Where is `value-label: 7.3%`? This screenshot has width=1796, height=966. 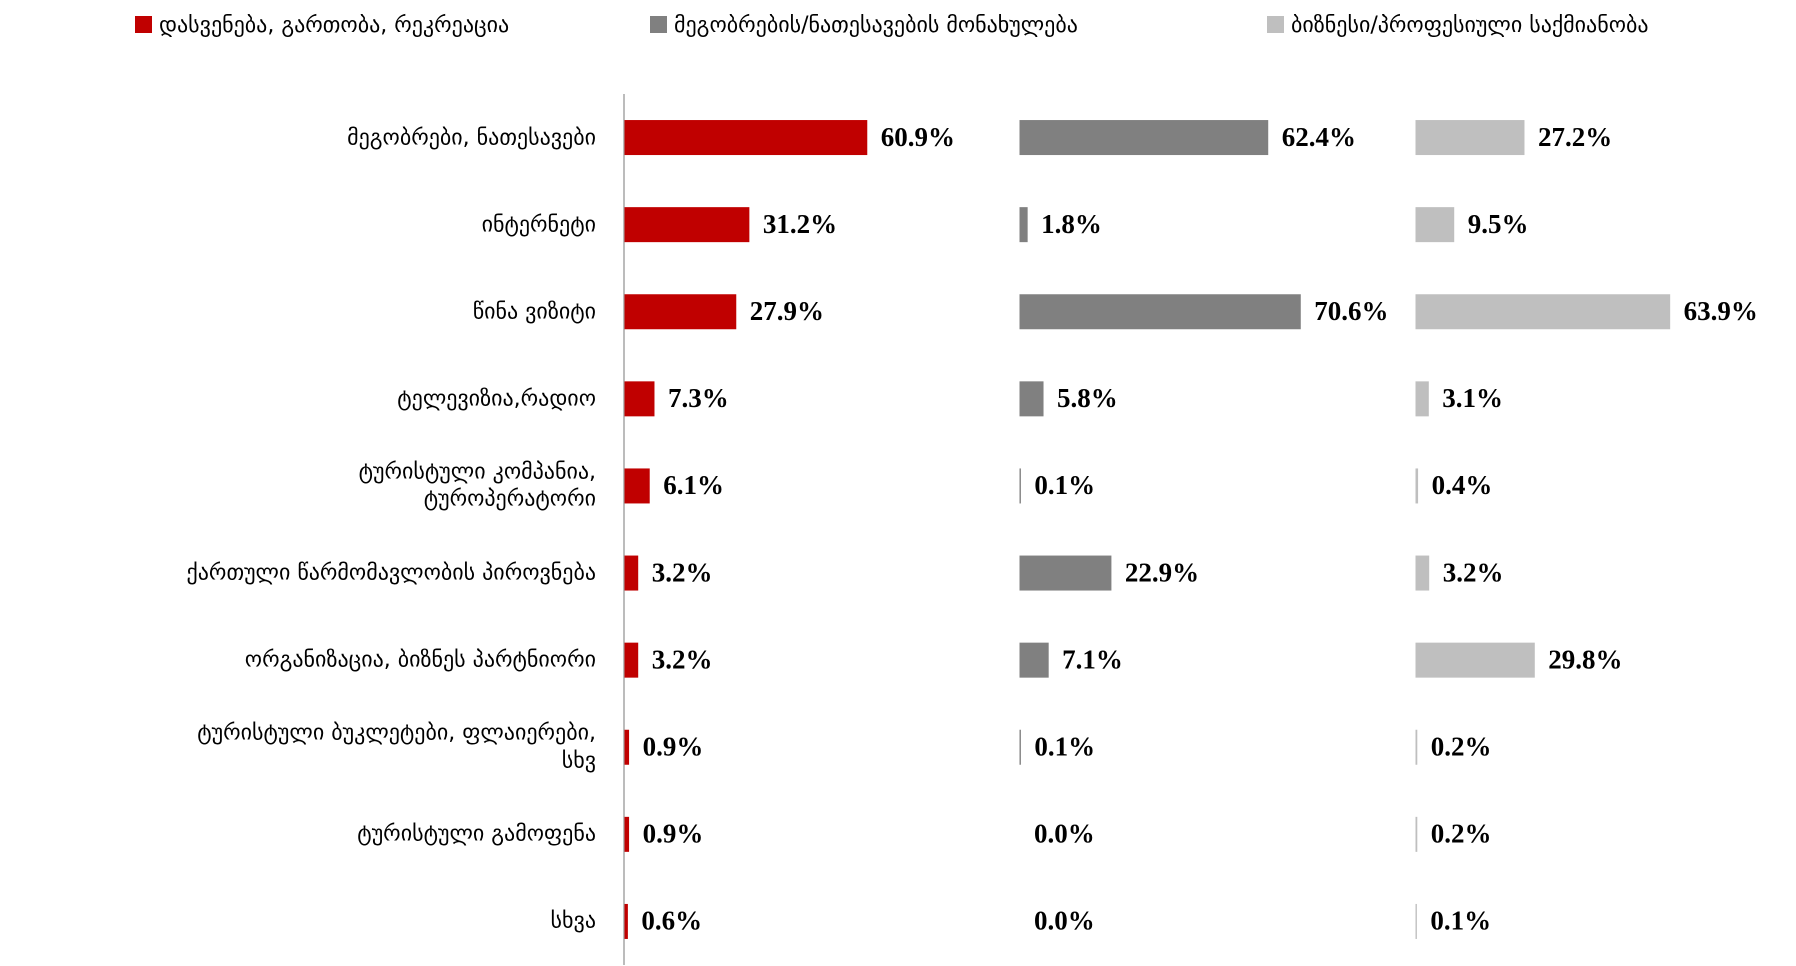 value-label: 7.3% is located at coordinates (698, 398).